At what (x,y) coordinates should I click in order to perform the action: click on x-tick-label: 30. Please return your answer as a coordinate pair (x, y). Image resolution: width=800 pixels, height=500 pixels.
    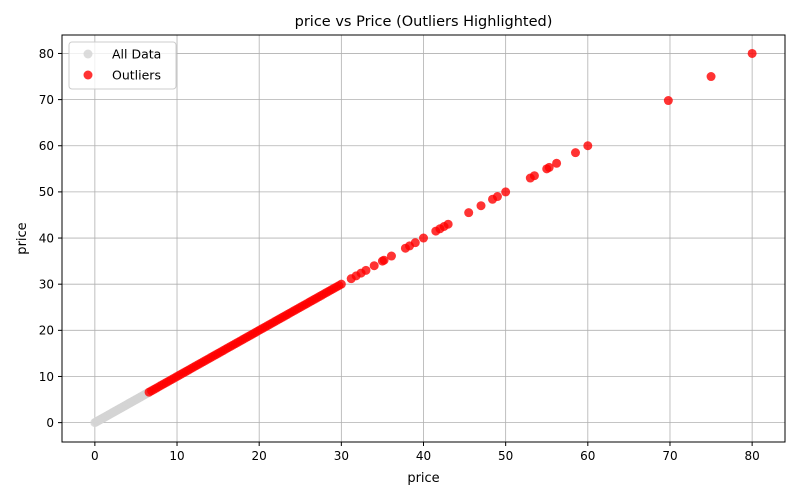
    Looking at the image, I should click on (341, 456).